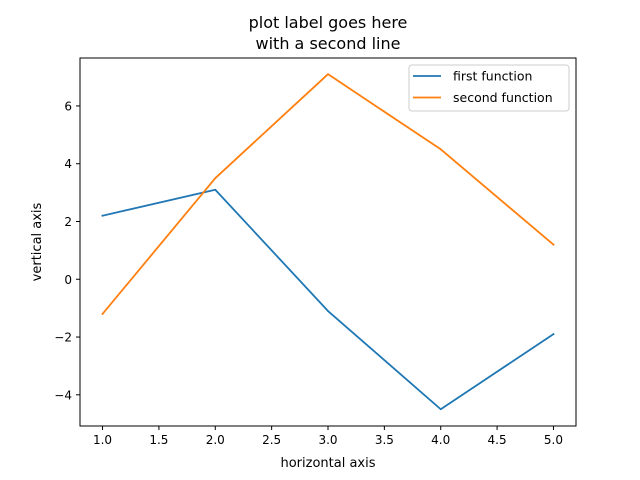  What do you see at coordinates (497, 440) in the screenshot?
I see `x-tick-label: 4.5` at bounding box center [497, 440].